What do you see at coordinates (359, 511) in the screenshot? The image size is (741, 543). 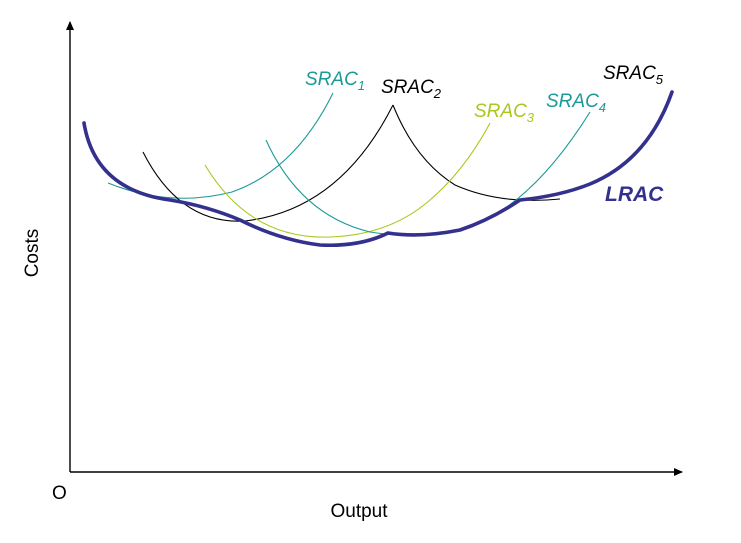 I see `x-axis-label: Output` at bounding box center [359, 511].